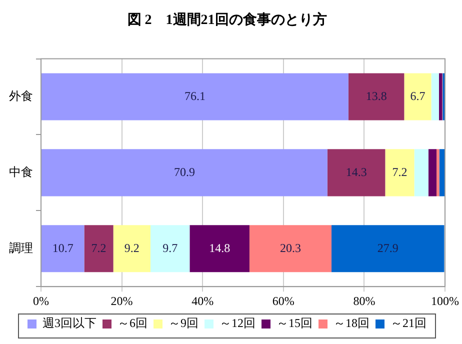 The width and height of the screenshot is (462, 344). What do you see at coordinates (203, 301) in the screenshot?
I see `x-tick-label: 40%` at bounding box center [203, 301].